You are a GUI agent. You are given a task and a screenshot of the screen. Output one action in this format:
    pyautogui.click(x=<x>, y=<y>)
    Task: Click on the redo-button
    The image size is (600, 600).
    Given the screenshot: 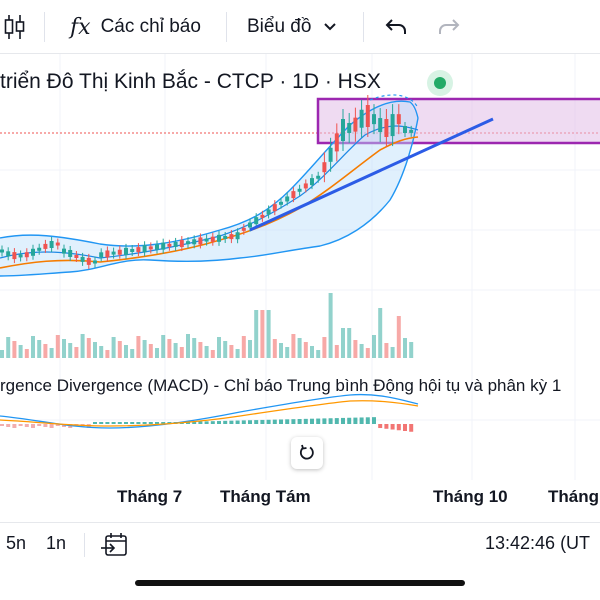 What is the action you would take?
    pyautogui.click(x=449, y=27)
    